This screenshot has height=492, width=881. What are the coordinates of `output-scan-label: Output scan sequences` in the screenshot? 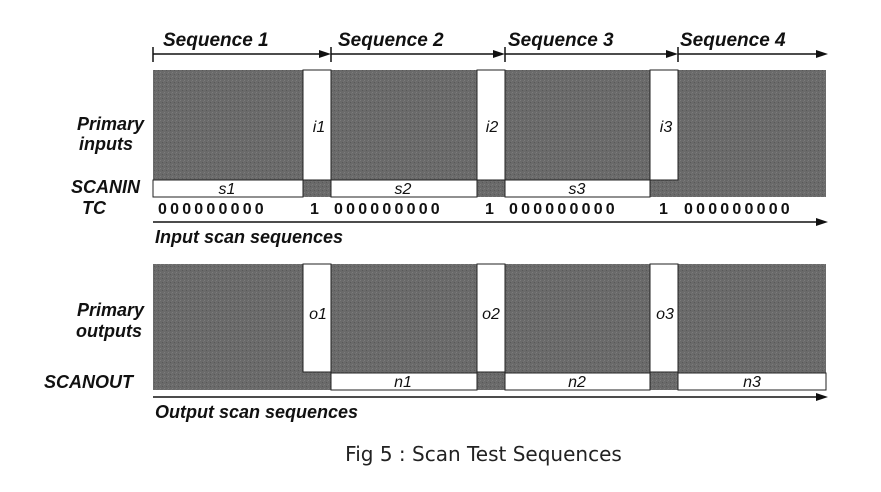 It's located at (256, 412).